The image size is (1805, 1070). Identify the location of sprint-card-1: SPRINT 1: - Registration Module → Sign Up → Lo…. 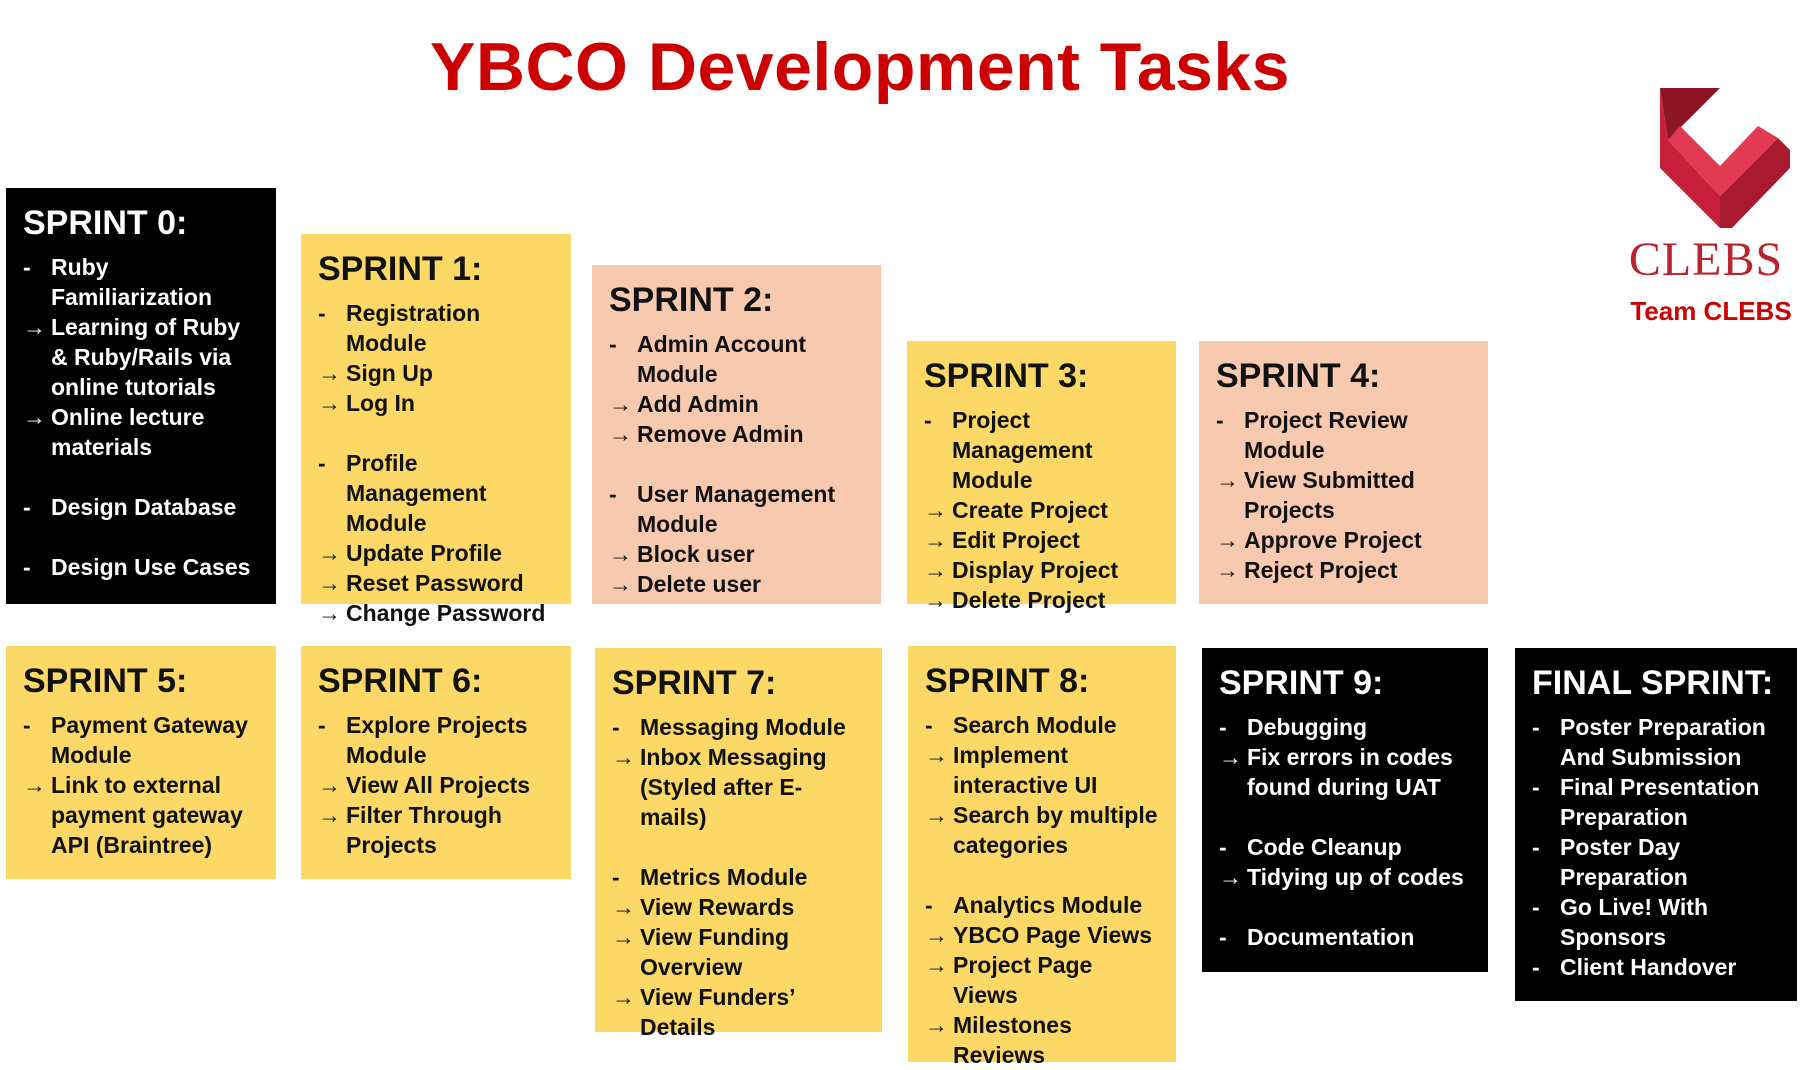
(436, 430).